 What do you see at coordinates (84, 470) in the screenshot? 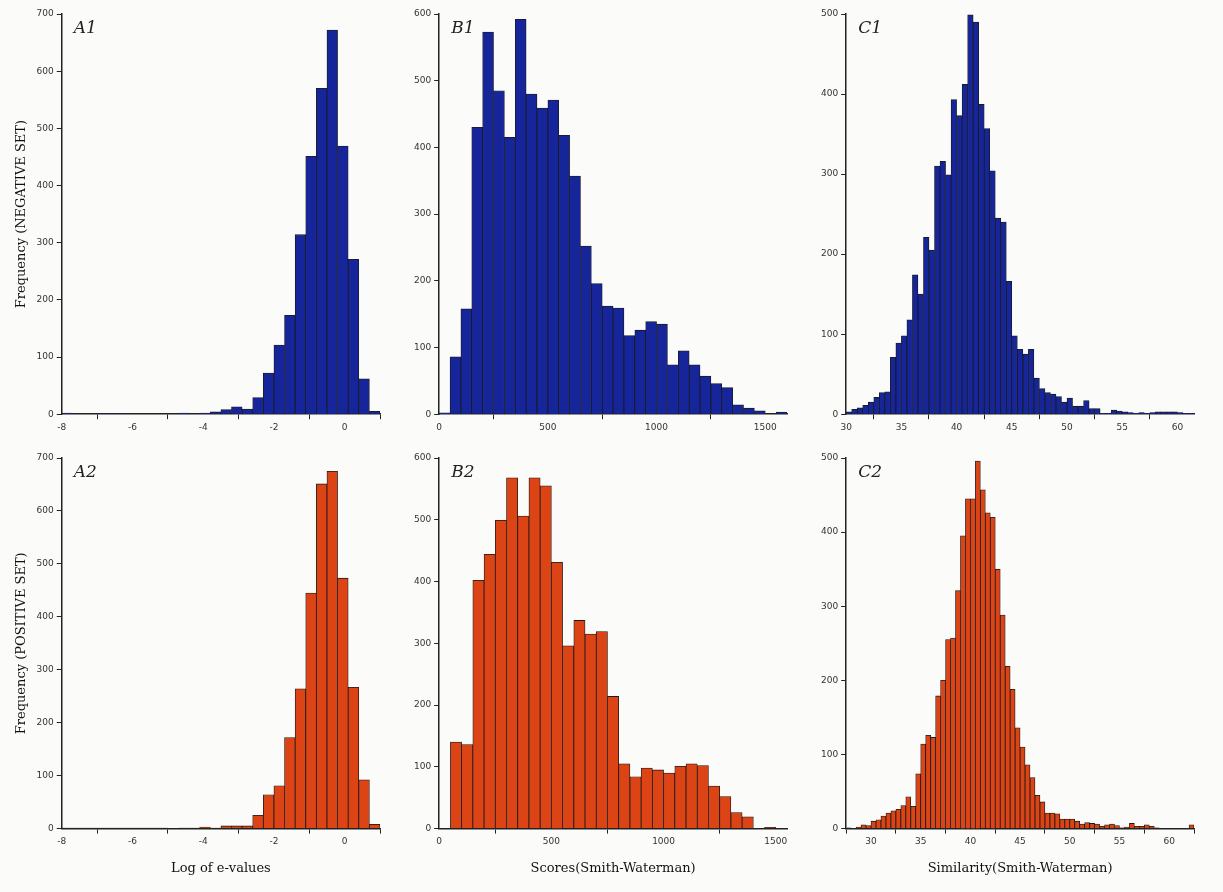
I see `chart-title: A2` at bounding box center [84, 470].